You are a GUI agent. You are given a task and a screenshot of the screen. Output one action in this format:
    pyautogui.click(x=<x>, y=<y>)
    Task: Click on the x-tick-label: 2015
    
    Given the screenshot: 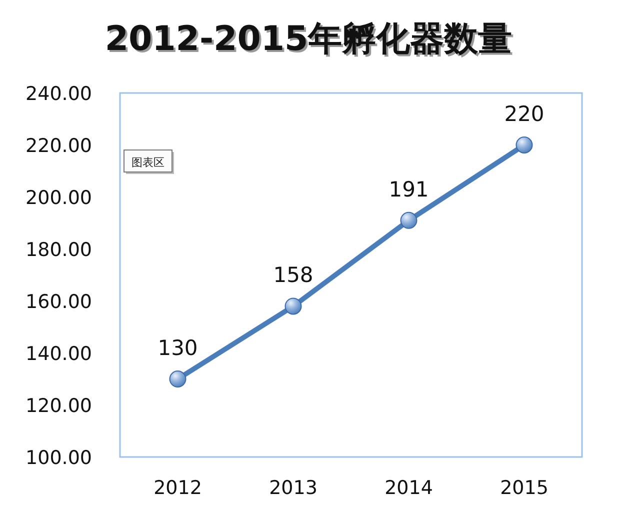 What is the action you would take?
    pyautogui.click(x=524, y=488)
    